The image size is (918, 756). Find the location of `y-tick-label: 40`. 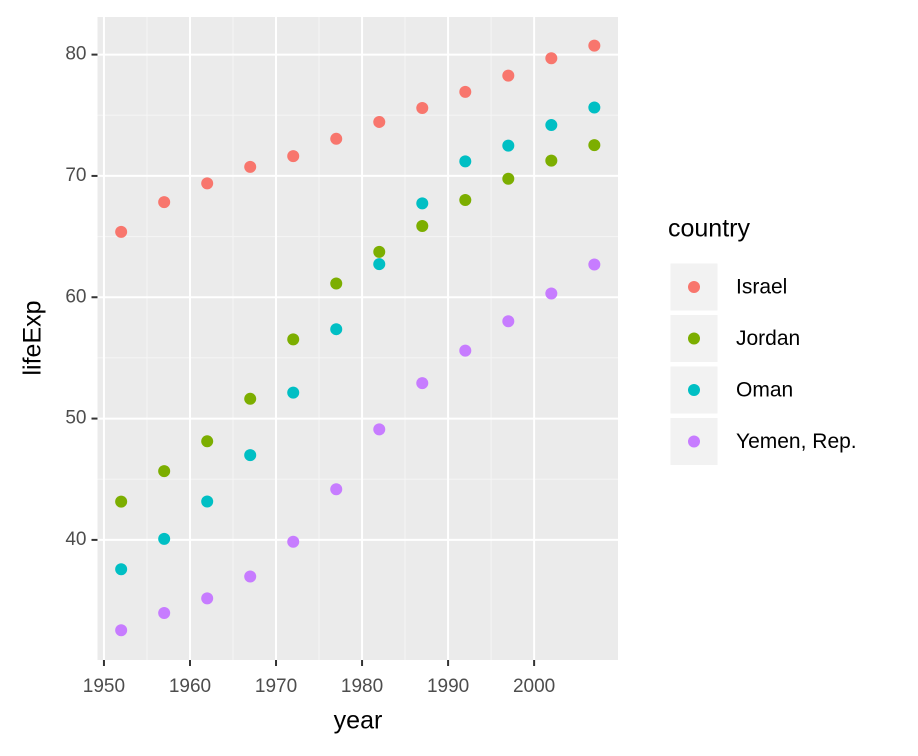

y-tick-label: 40 is located at coordinates (75, 539).